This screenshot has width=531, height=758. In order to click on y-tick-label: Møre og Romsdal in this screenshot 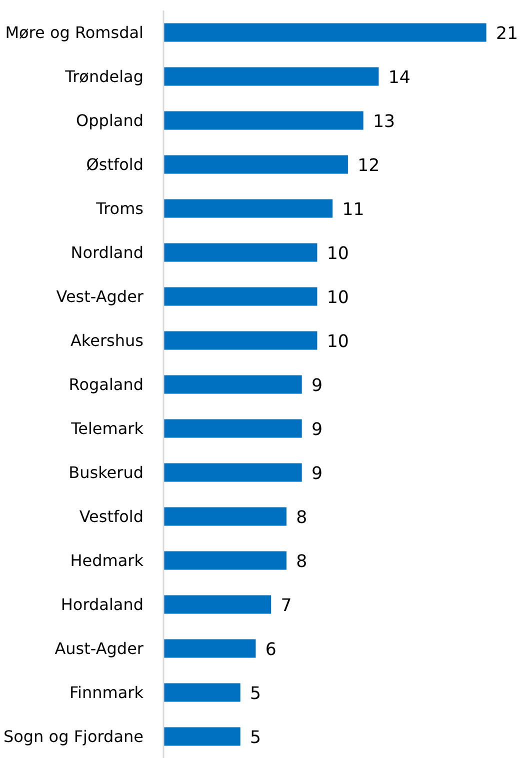, I will do `click(74, 32)`.